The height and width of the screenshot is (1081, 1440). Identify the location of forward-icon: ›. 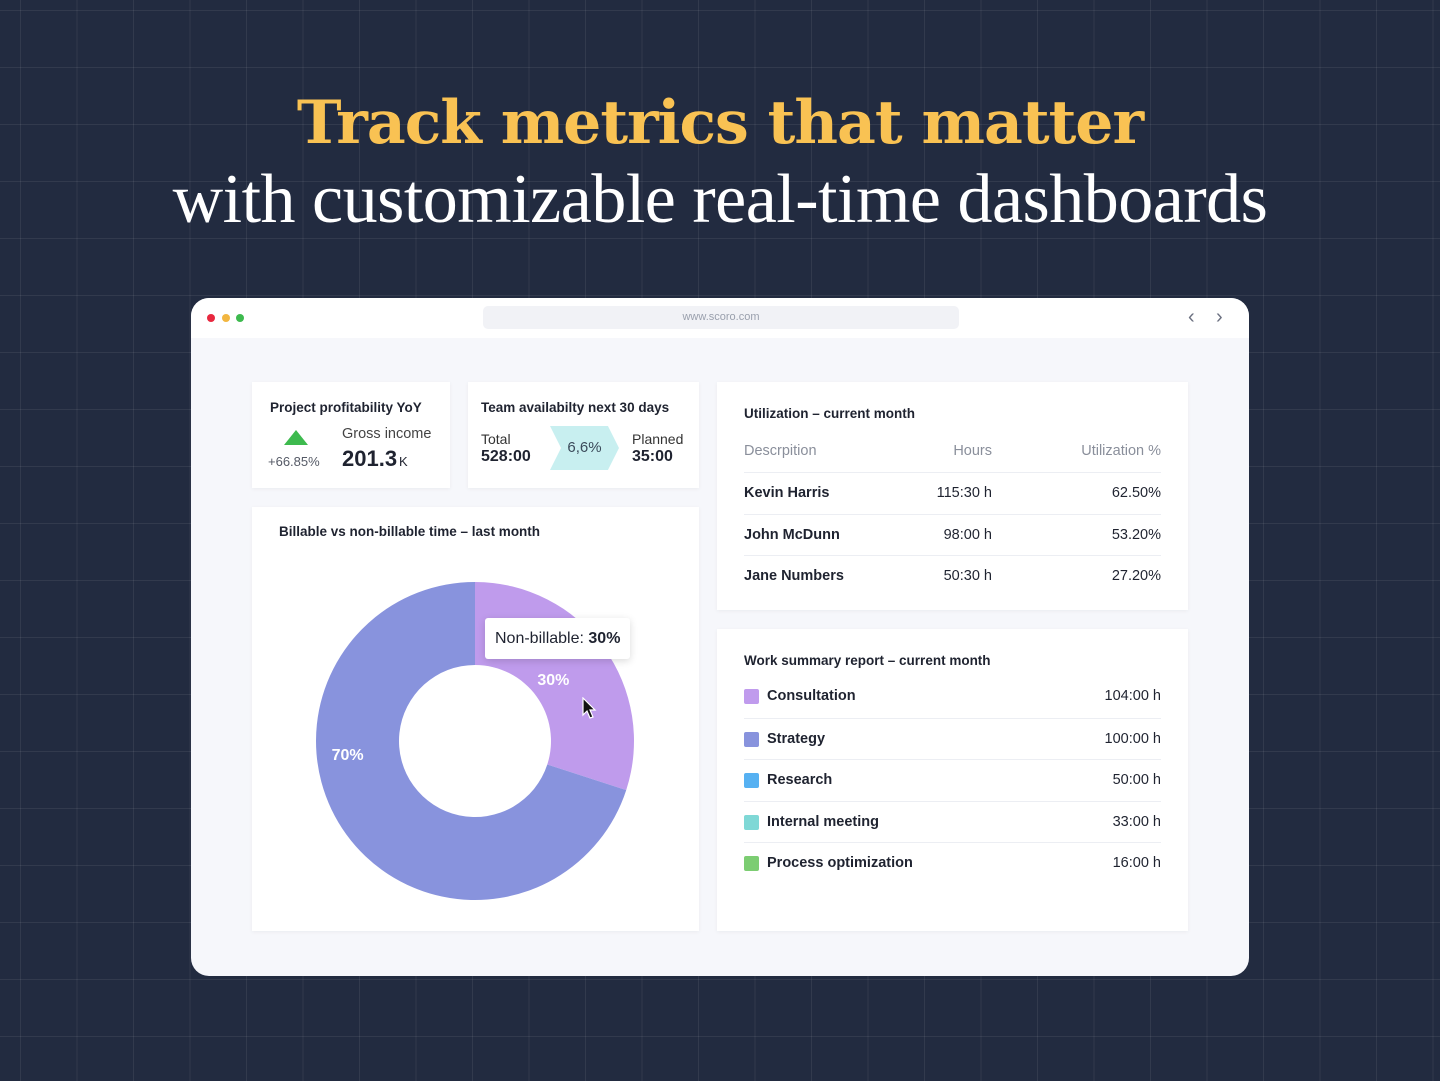
(1219, 317).